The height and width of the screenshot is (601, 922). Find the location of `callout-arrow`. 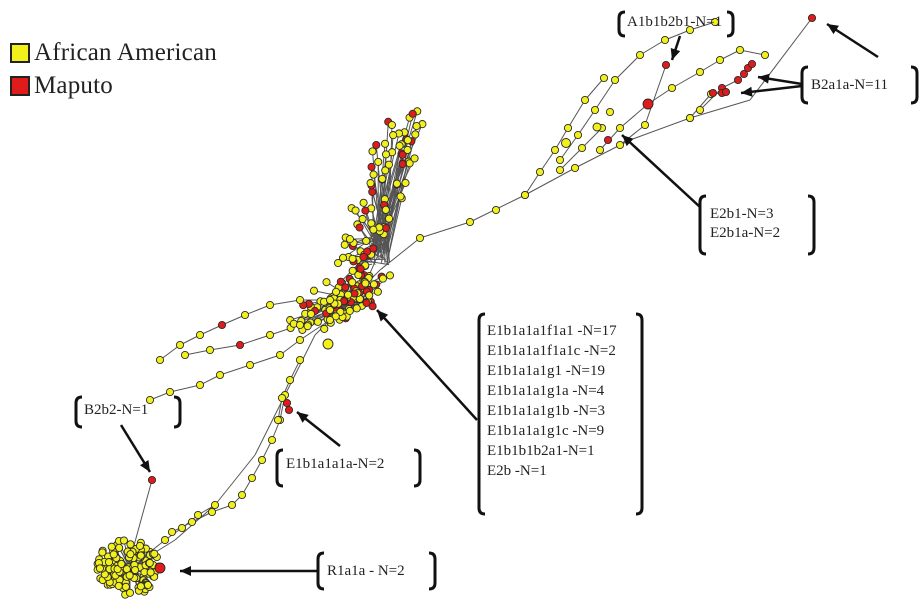

callout-arrow is located at coordinates (427, 365).